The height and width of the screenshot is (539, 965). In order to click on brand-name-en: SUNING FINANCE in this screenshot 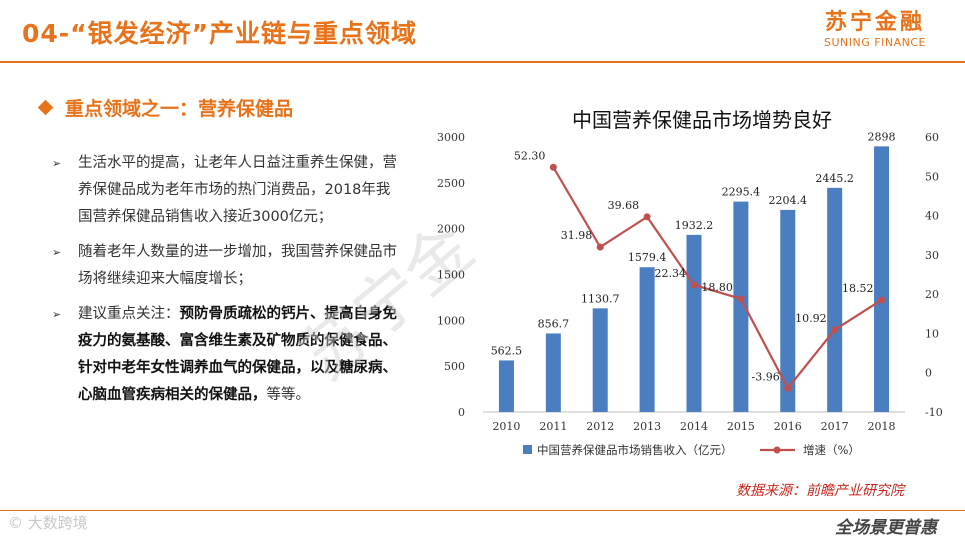, I will do `click(875, 42)`.